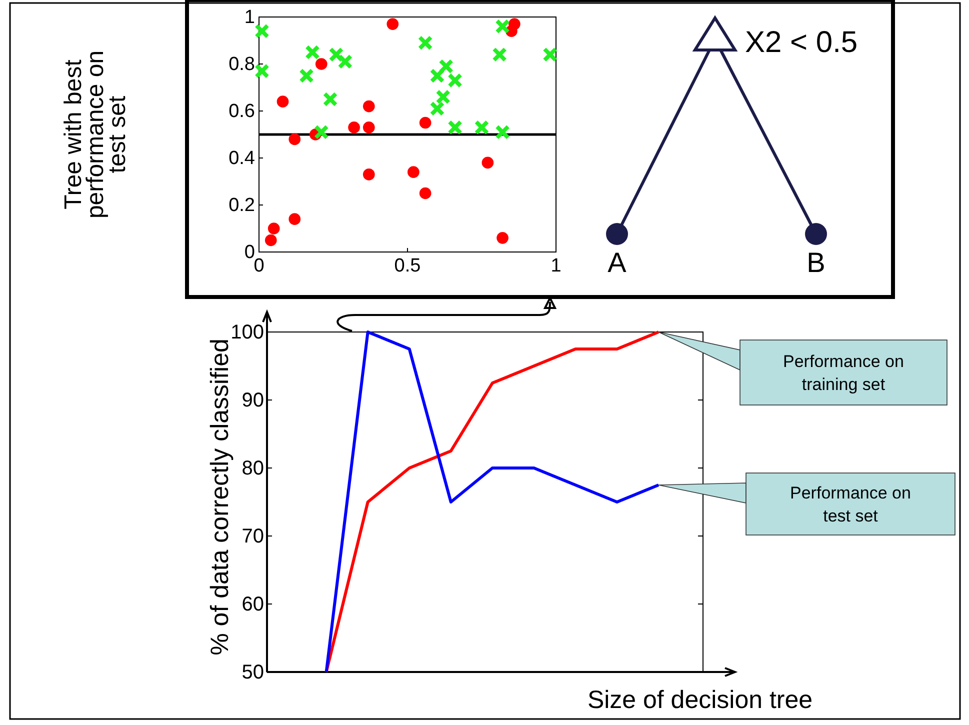  What do you see at coordinates (241, 65) in the screenshot?
I see `y-tick-label: 0.8` at bounding box center [241, 65].